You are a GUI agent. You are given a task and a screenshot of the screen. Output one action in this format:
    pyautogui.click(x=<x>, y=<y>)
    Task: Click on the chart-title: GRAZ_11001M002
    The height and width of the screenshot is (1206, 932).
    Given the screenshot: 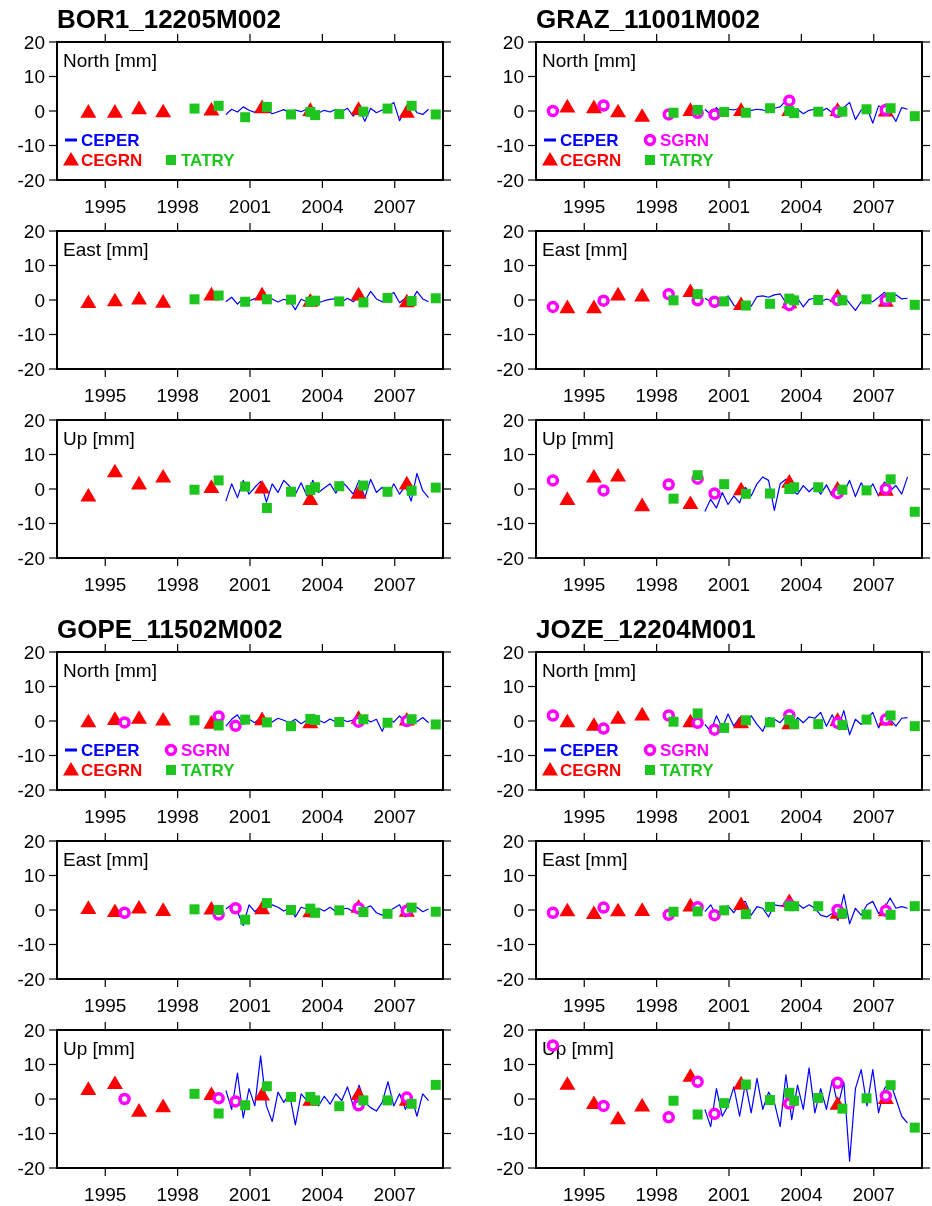 What is the action you would take?
    pyautogui.click(x=648, y=19)
    